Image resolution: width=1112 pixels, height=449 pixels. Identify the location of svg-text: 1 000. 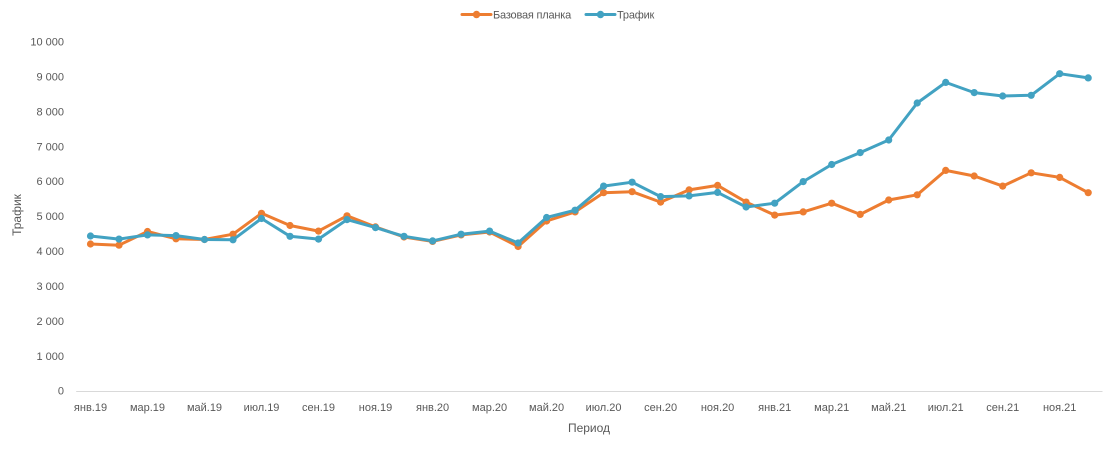
(50, 357).